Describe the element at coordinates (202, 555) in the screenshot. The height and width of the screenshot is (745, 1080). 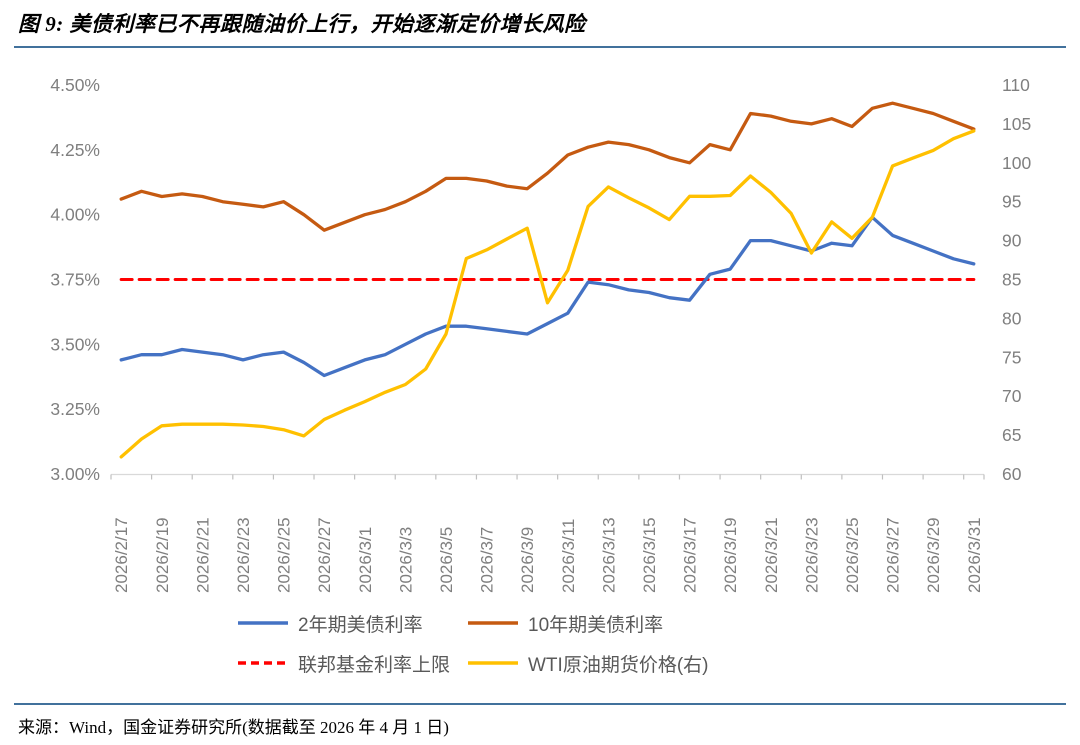
I see `svg-text: 2026/2/21` at that location.